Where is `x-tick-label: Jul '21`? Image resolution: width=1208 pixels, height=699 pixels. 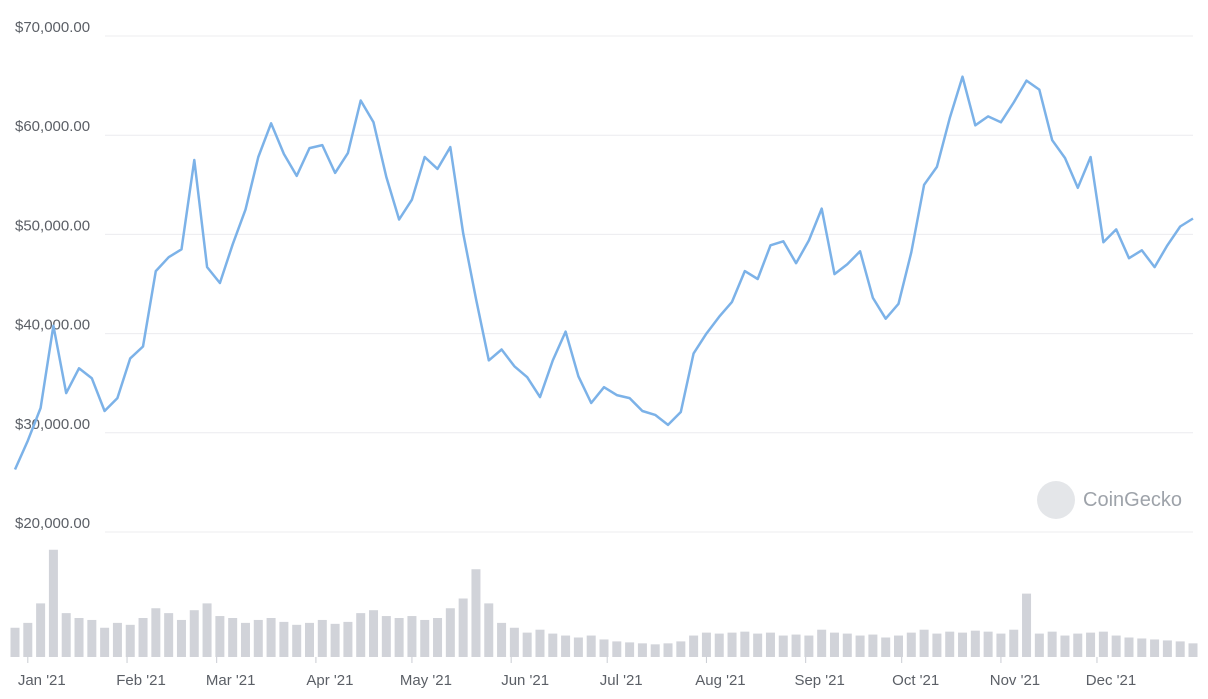 x-tick-label: Jul '21 is located at coordinates (621, 680).